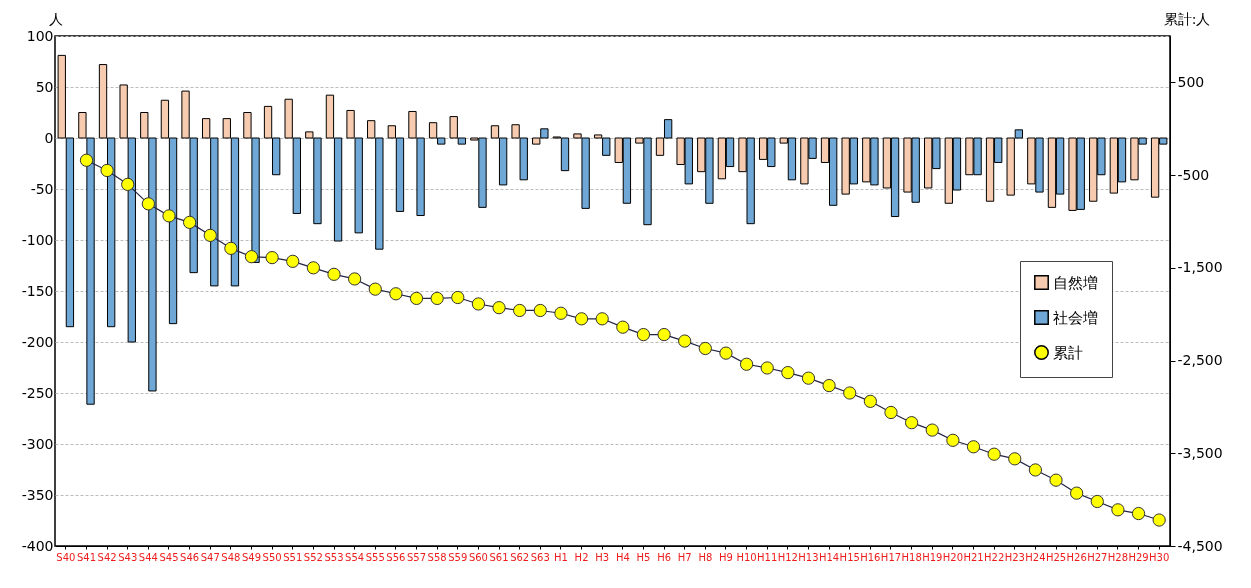  What do you see at coordinates (375, 557) in the screenshot?
I see `x-tick-label: S55` at bounding box center [375, 557].